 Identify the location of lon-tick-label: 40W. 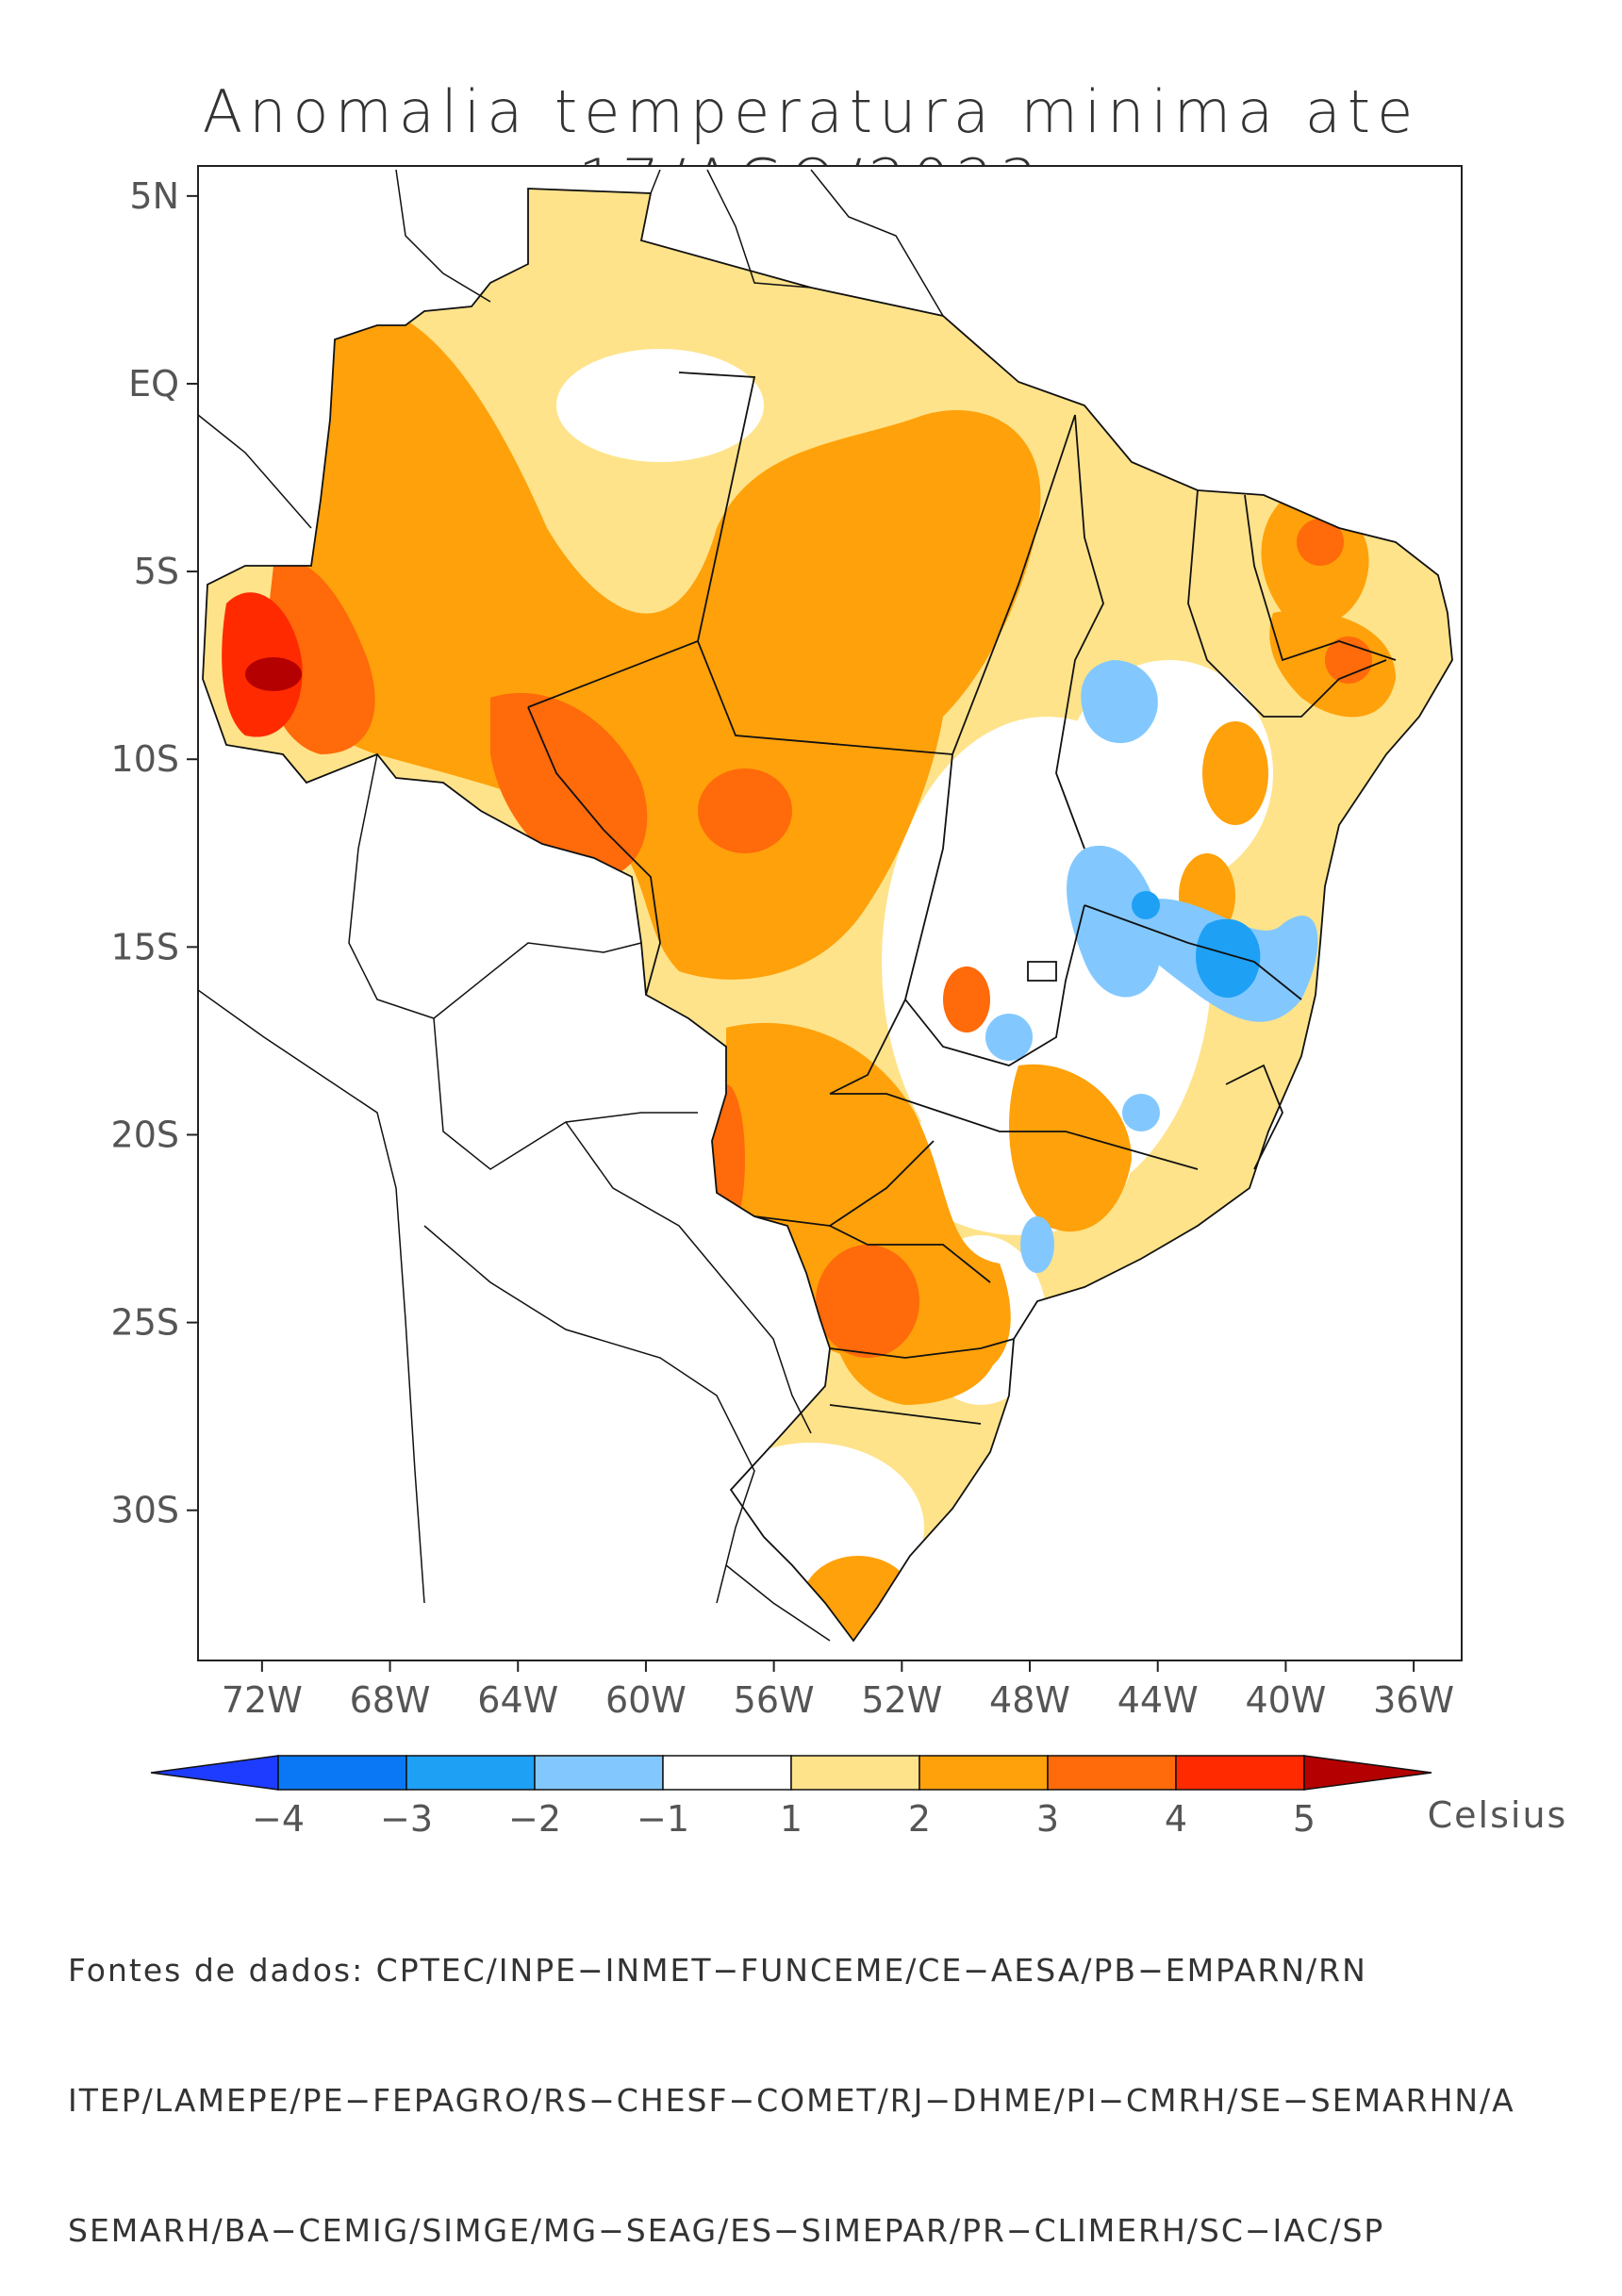
(1286, 1700).